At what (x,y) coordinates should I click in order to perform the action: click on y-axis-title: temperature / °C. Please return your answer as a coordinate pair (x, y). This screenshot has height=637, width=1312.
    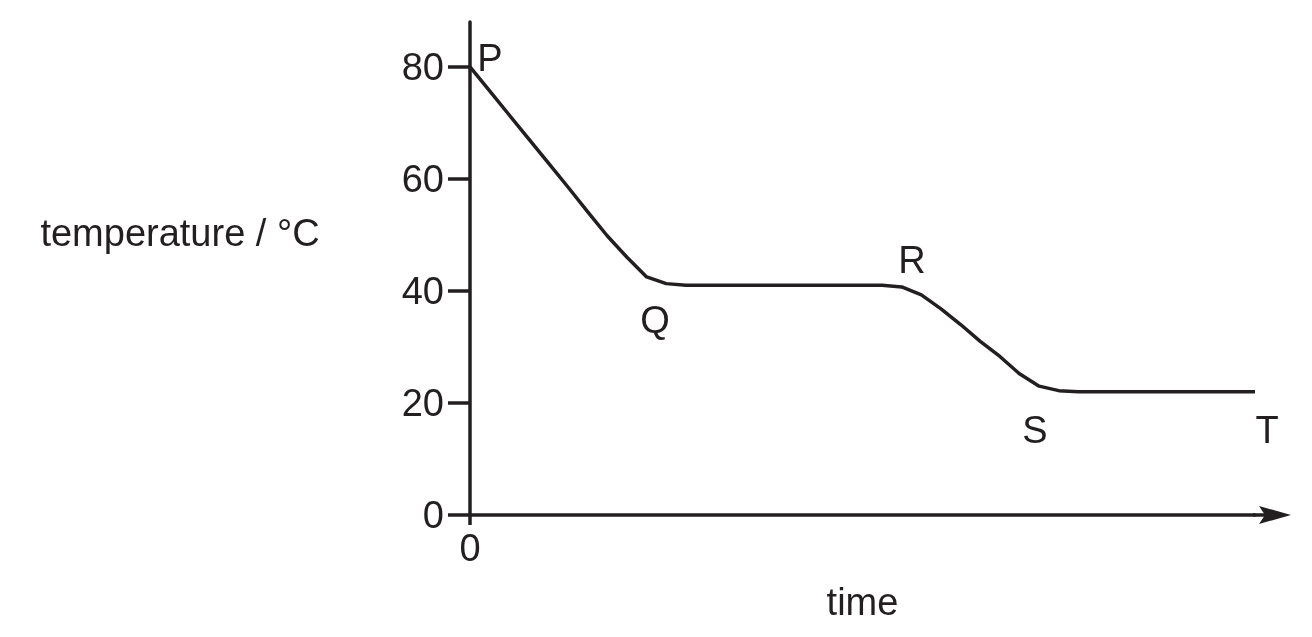
    Looking at the image, I should click on (180, 233).